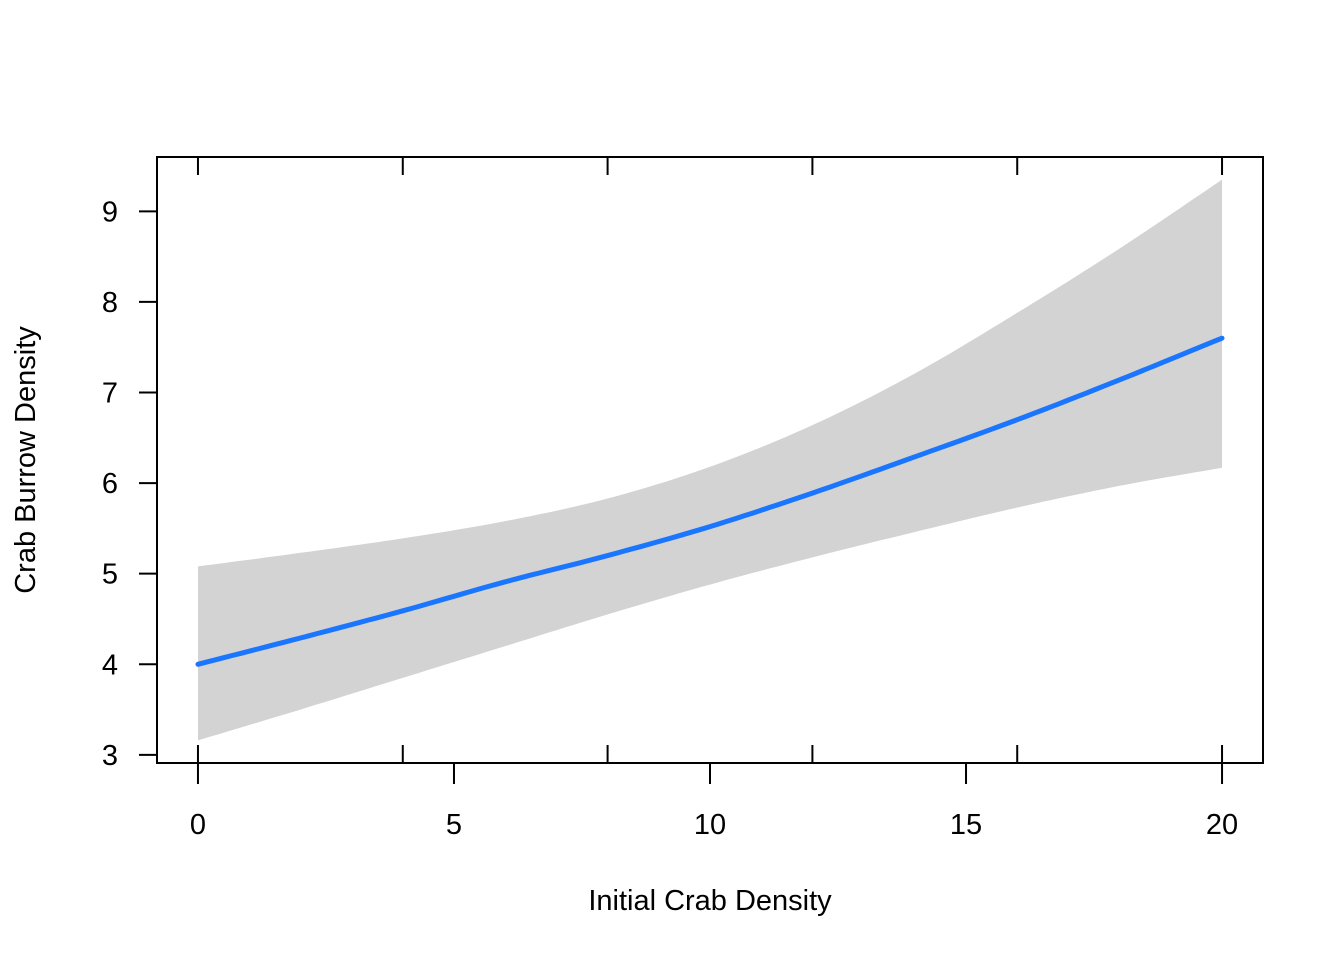 The image size is (1344, 960). I want to click on y-tick-label: 4, so click(110, 665).